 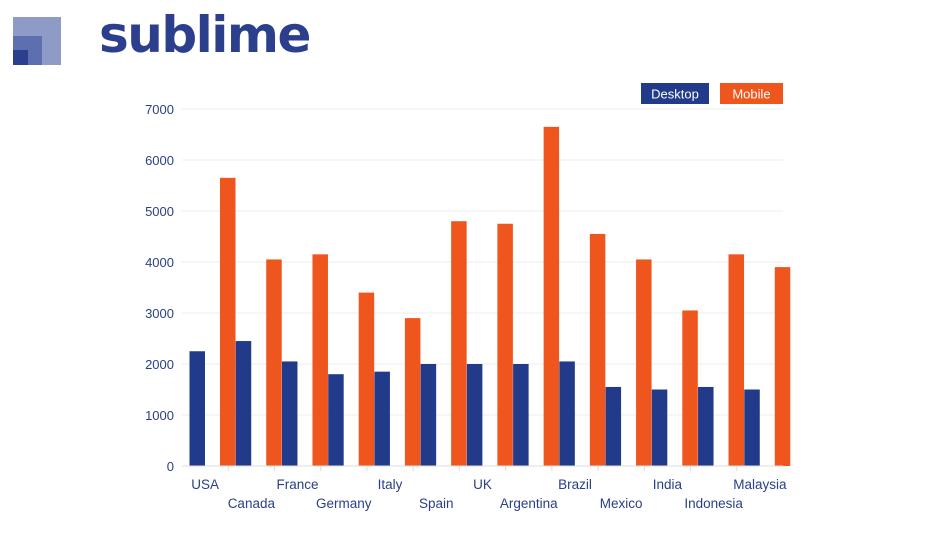 I want to click on y-tick-label: 2000, so click(x=159, y=364).